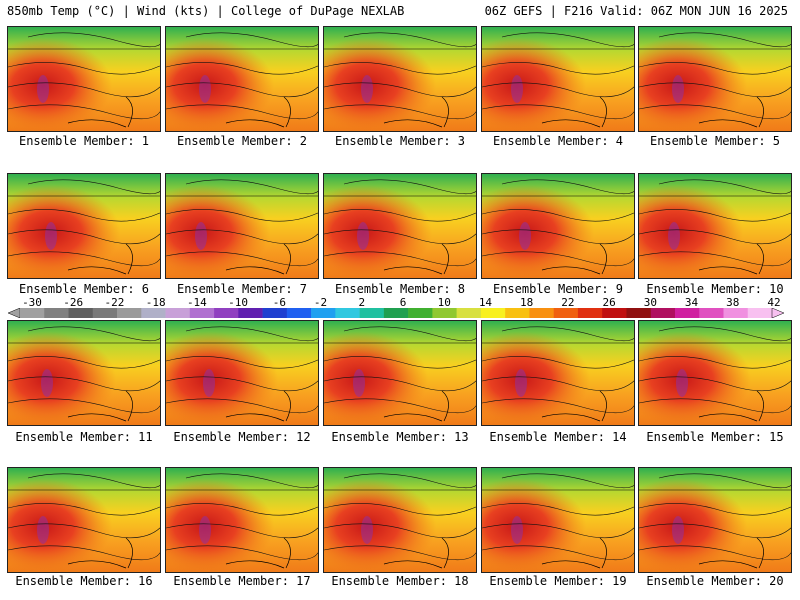  I want to click on colorbar-tick-label: 18, so click(527, 302).